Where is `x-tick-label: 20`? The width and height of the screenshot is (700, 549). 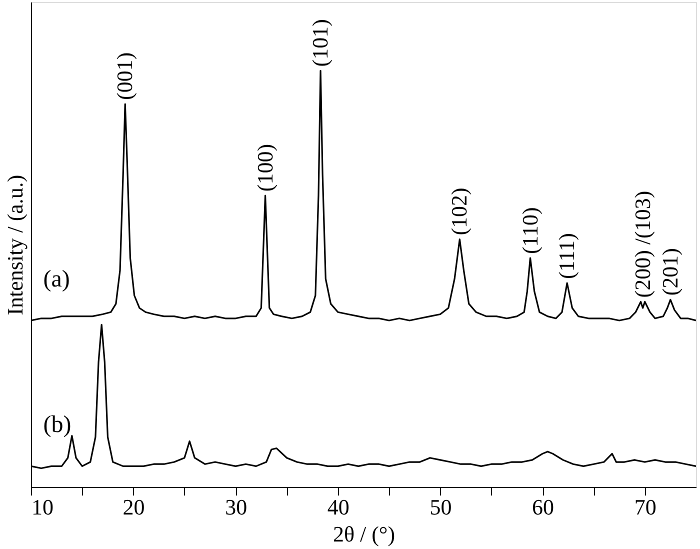
x-tick-label: 20 is located at coordinates (133, 507).